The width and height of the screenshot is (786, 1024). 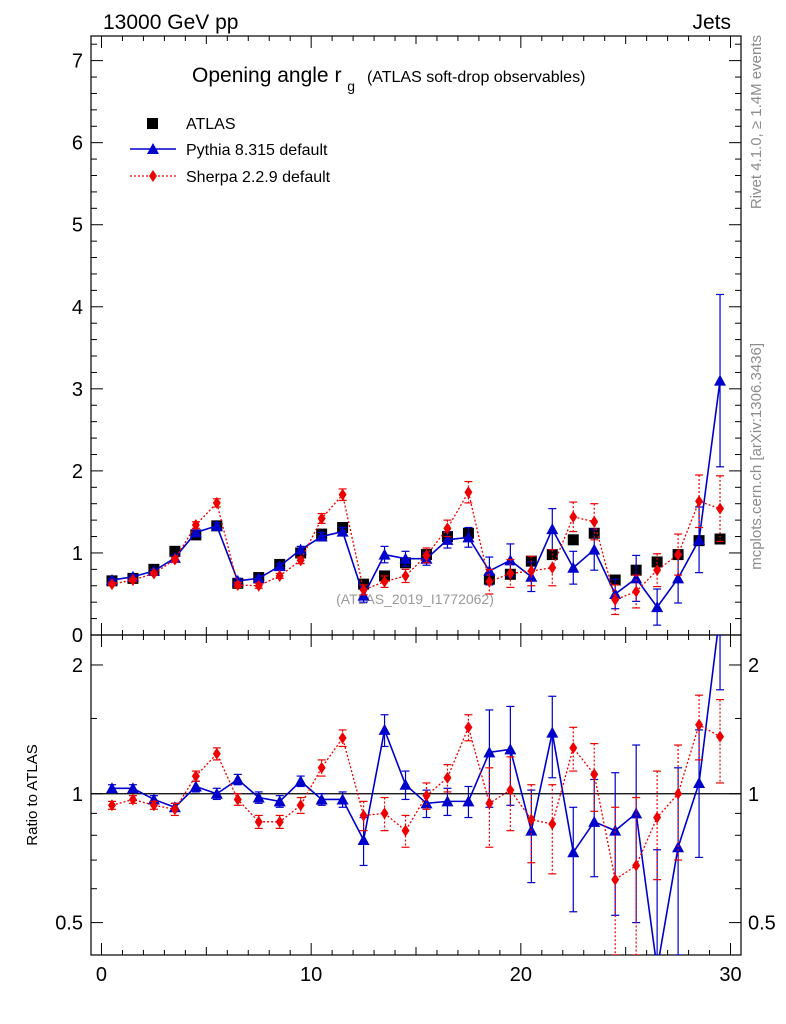 What do you see at coordinates (77, 390) in the screenshot?
I see `y-tick-label: 3` at bounding box center [77, 390].